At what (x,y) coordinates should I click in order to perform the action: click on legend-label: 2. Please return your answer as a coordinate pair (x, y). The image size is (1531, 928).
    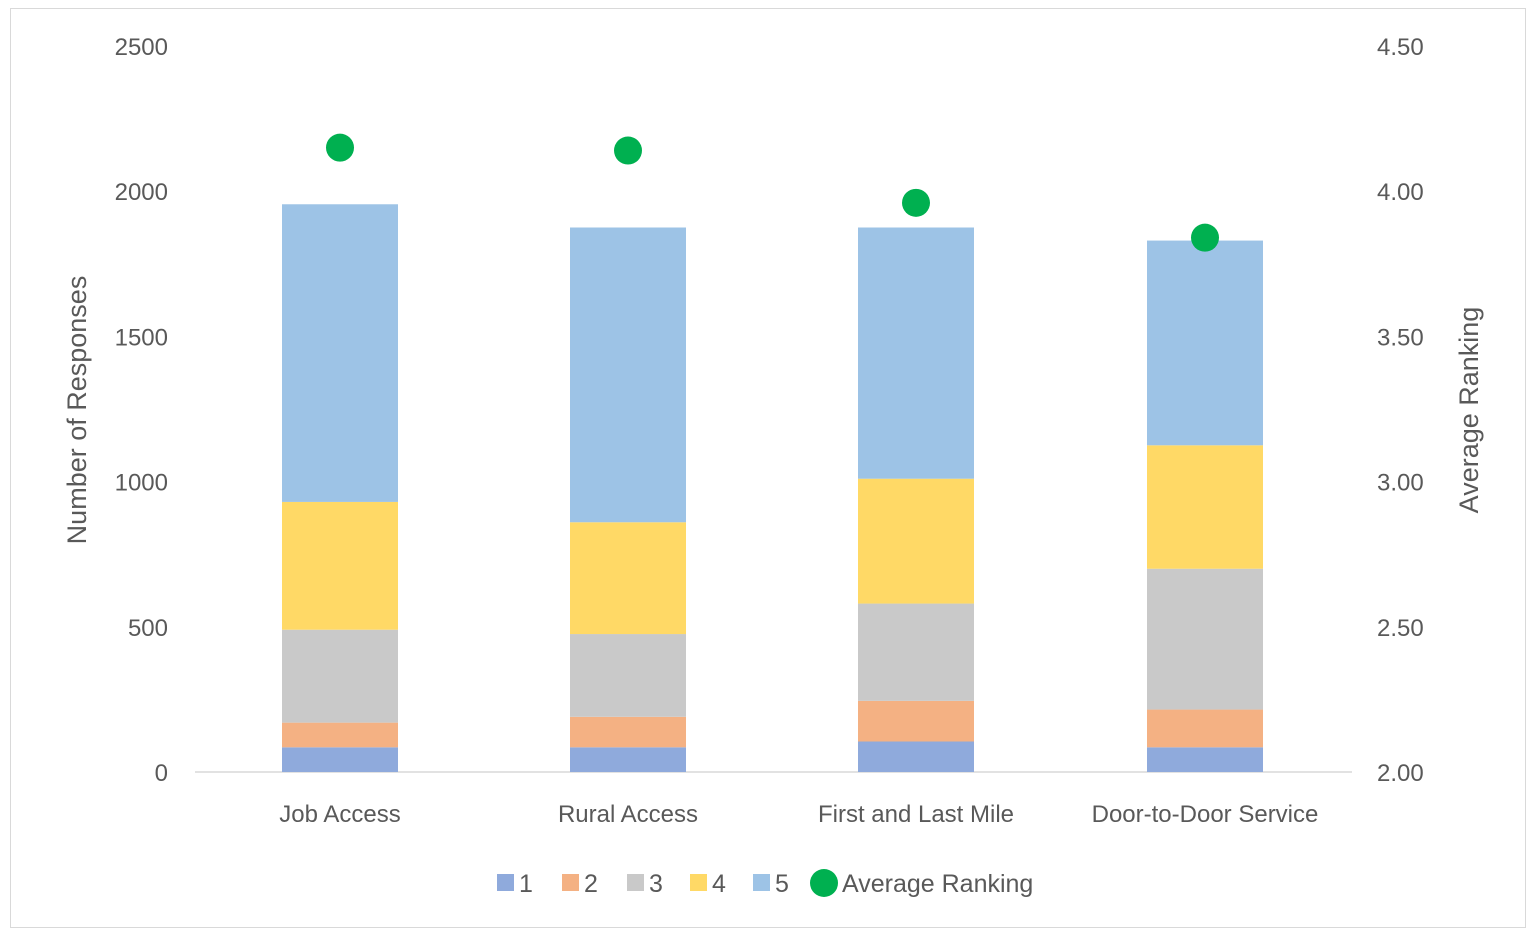
    Looking at the image, I should click on (591, 884).